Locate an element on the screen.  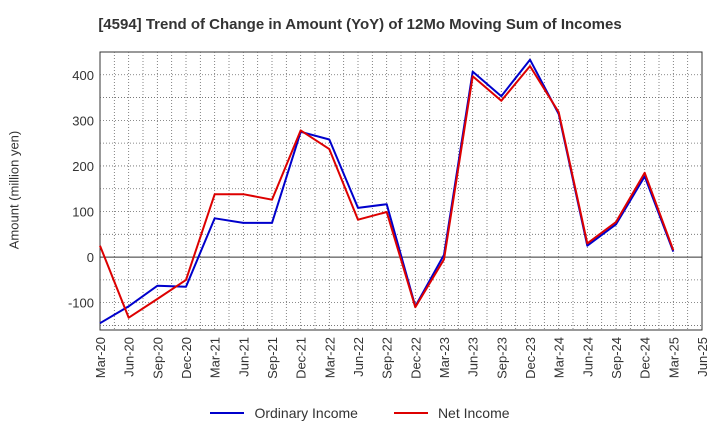
legend: Ordinary Income Net Income is located at coordinates (360, 413).